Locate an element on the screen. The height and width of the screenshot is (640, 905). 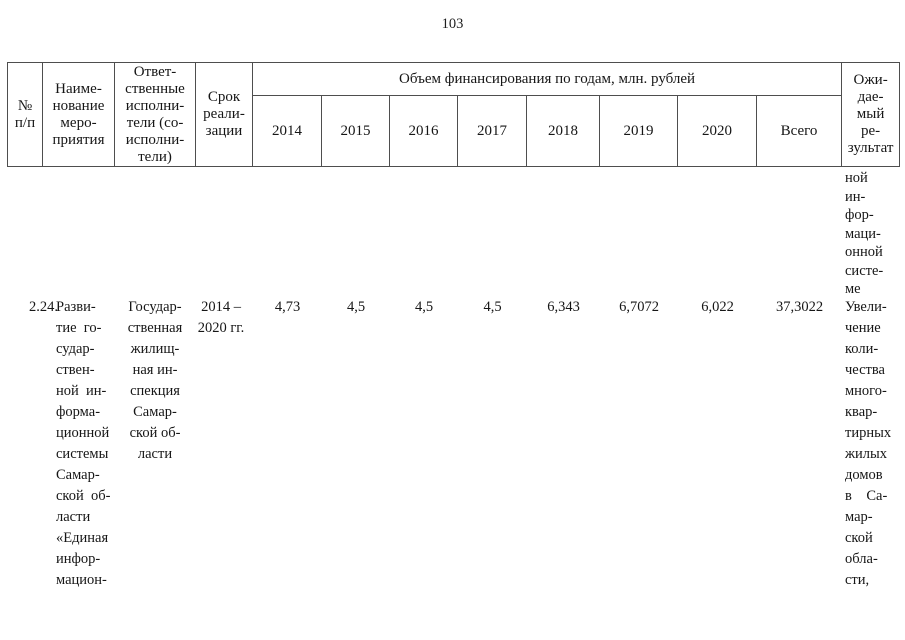
col-header-year-2020: 2020 is located at coordinates (717, 131).